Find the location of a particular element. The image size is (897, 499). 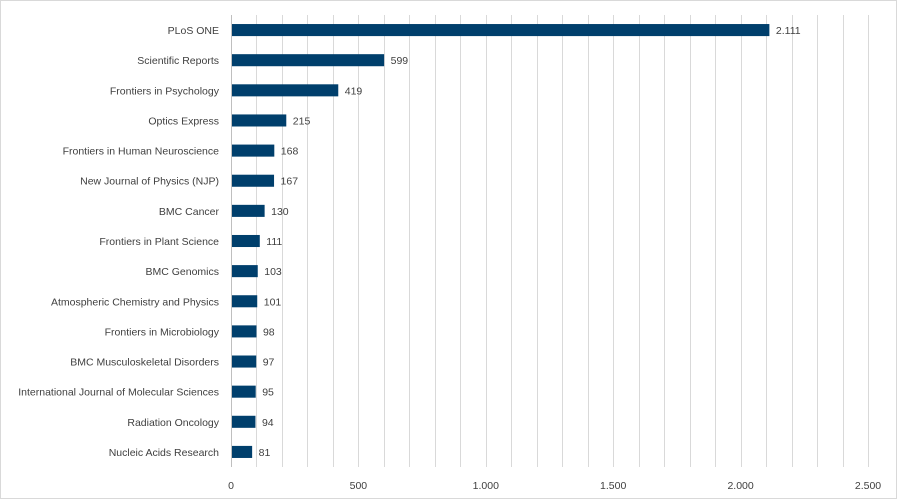

category-label: Radiation Oncology is located at coordinates (173, 423).